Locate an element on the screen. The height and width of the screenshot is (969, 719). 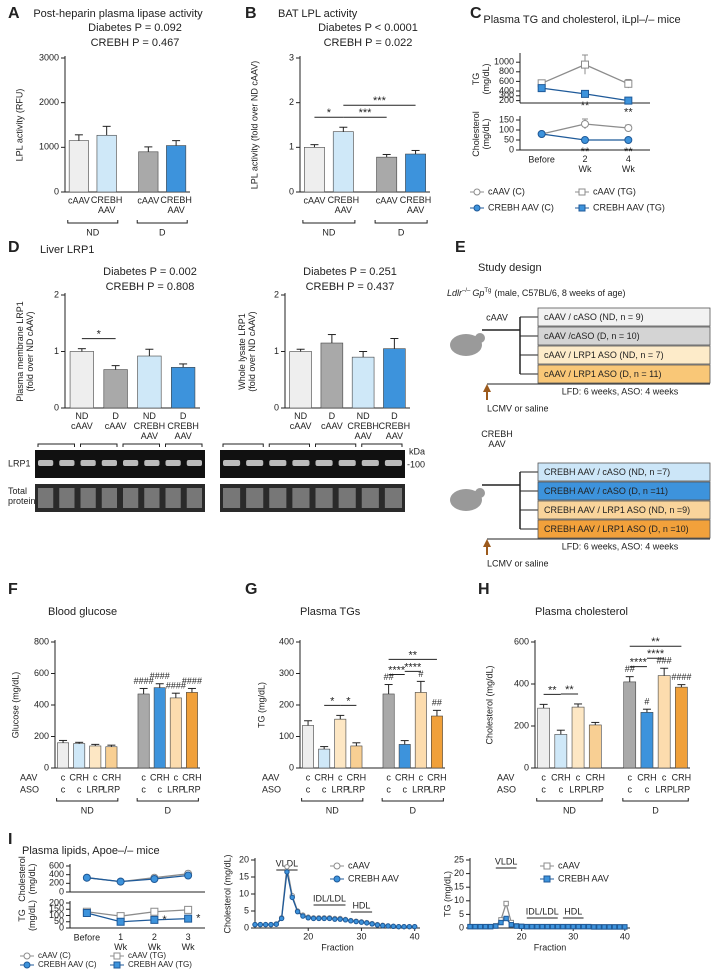
point-label: ** is located at coordinates (628, 152).